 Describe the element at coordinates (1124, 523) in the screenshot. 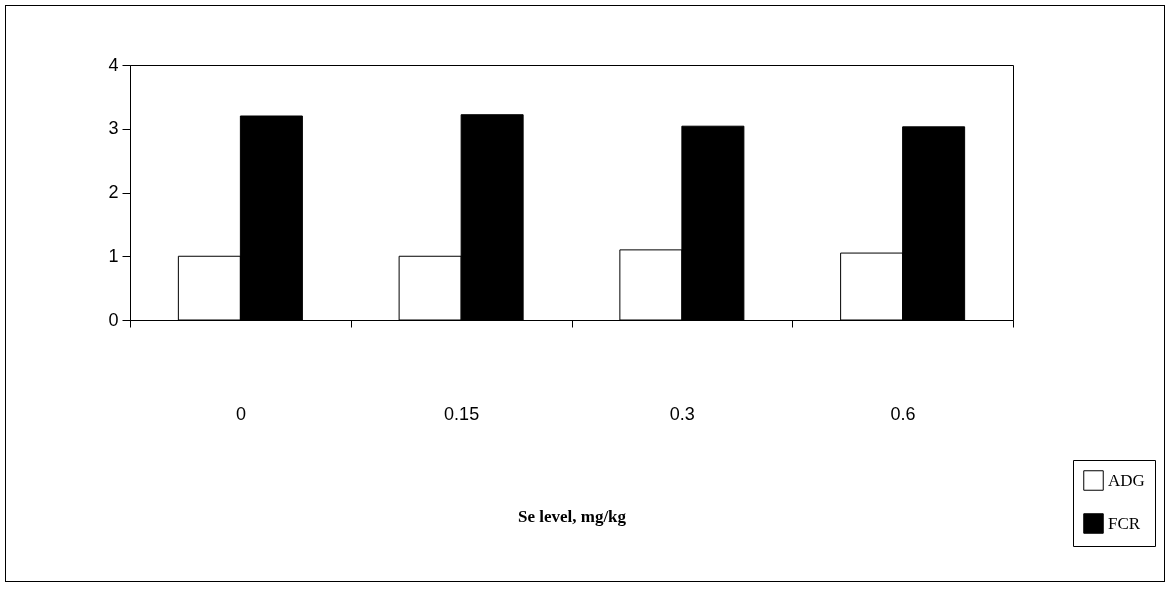

I see `legend-label: FCR` at that location.